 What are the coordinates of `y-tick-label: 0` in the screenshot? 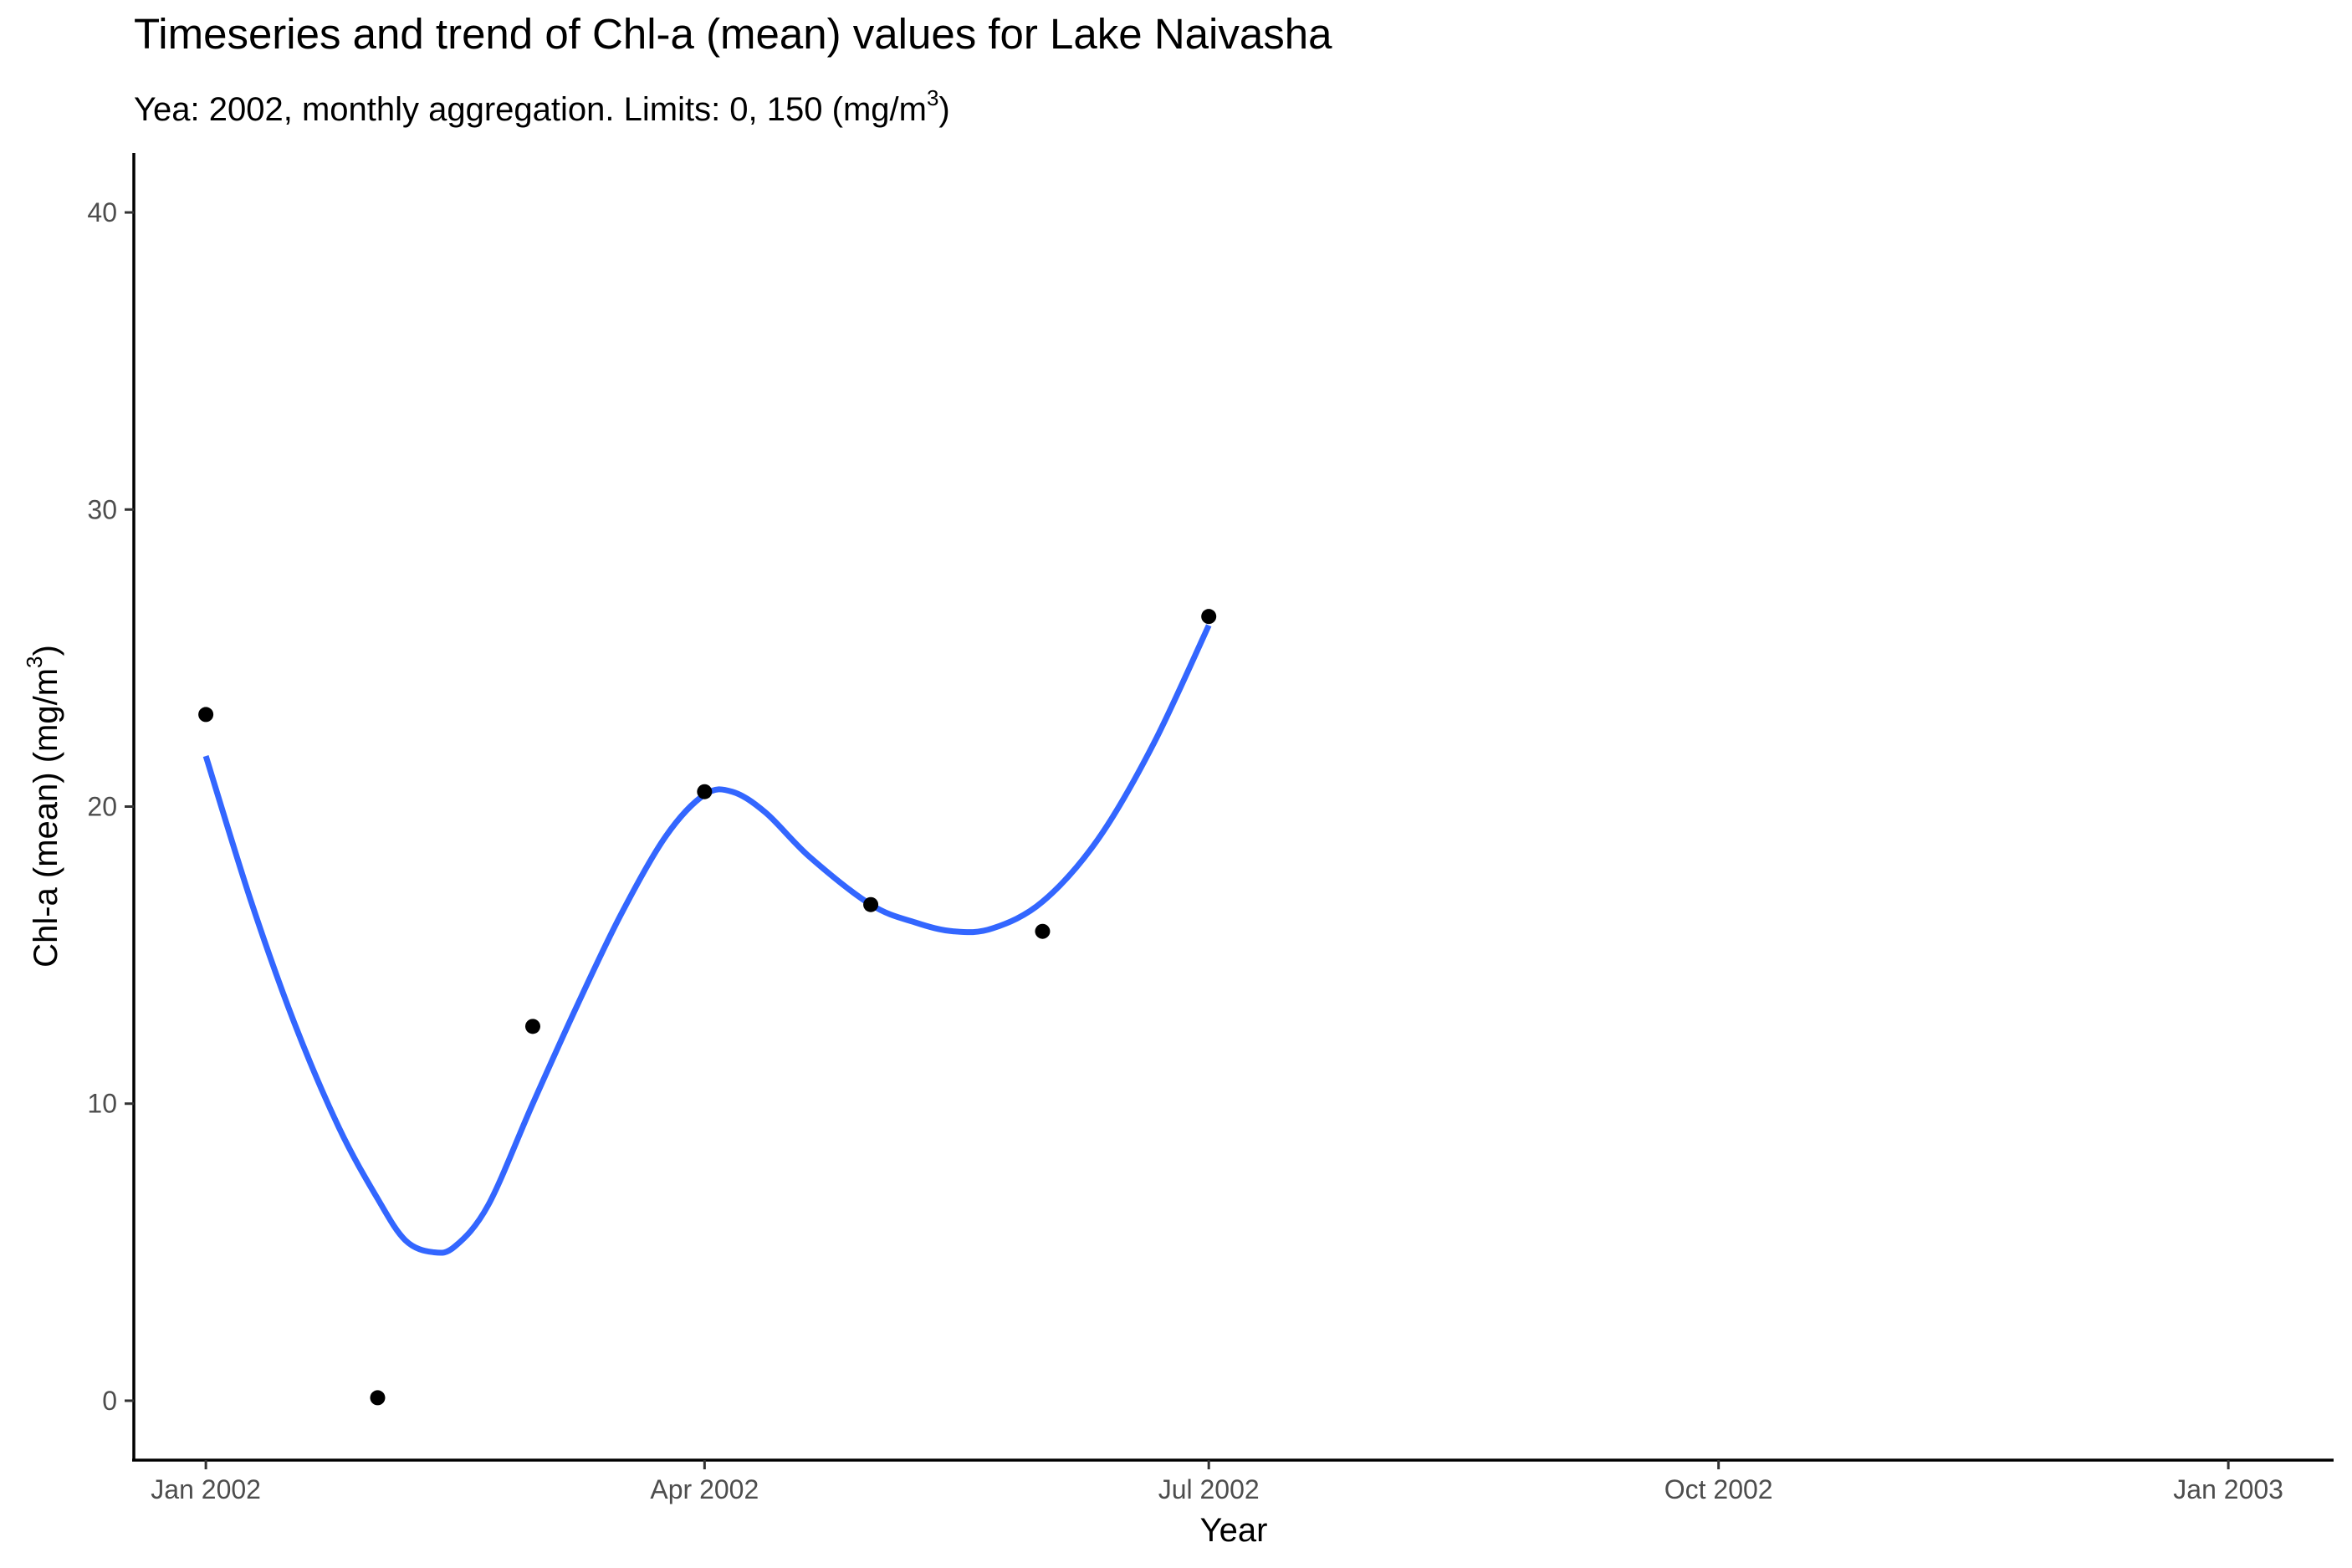 It's located at (109, 1401).